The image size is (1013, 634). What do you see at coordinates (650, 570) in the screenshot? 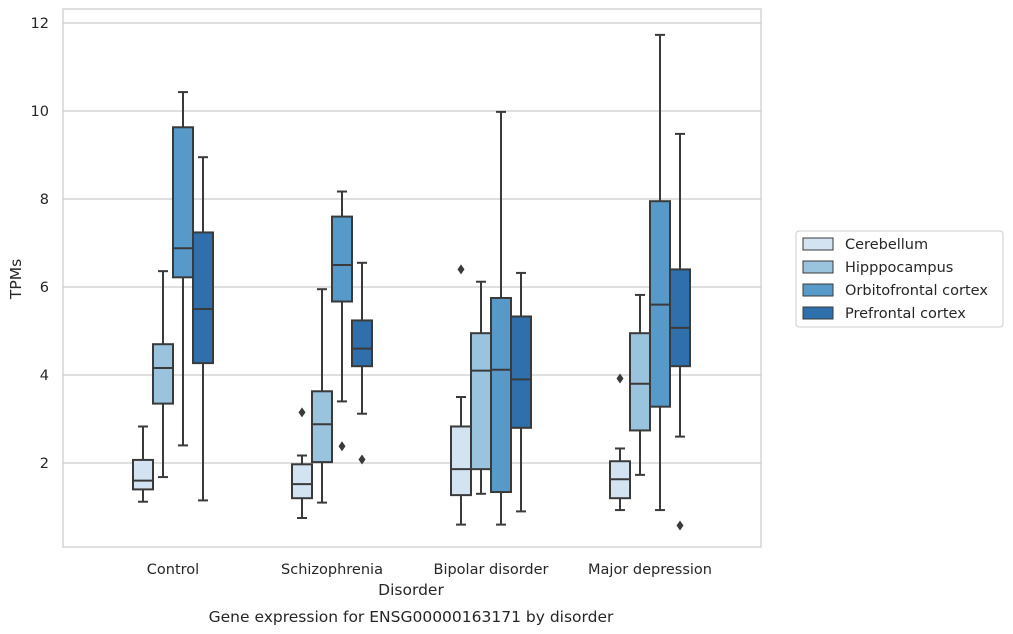
I see `x-tick-label: Major depression` at bounding box center [650, 570].